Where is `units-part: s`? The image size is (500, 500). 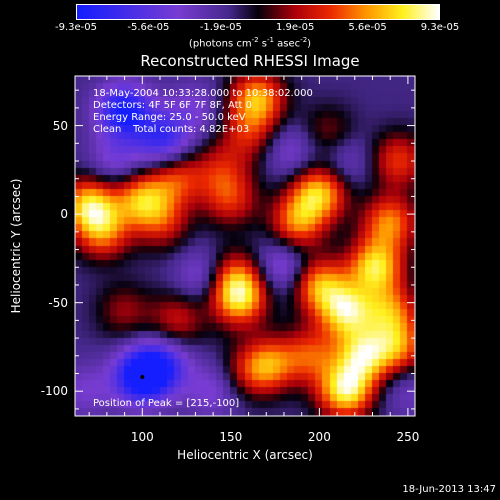 units-part: s is located at coordinates (263, 44).